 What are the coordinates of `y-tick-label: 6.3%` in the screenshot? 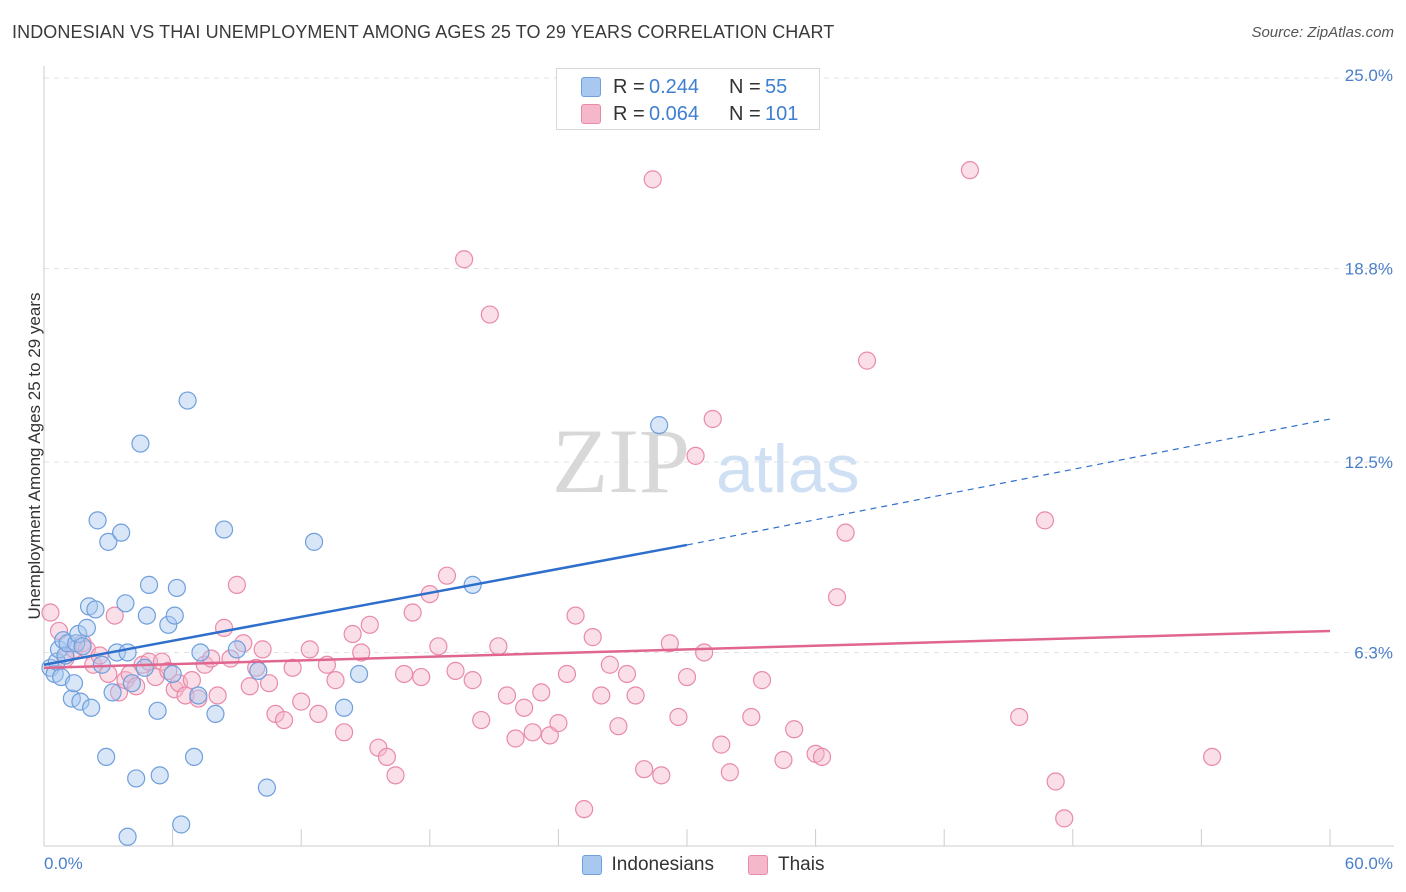 It's located at (1373, 652).